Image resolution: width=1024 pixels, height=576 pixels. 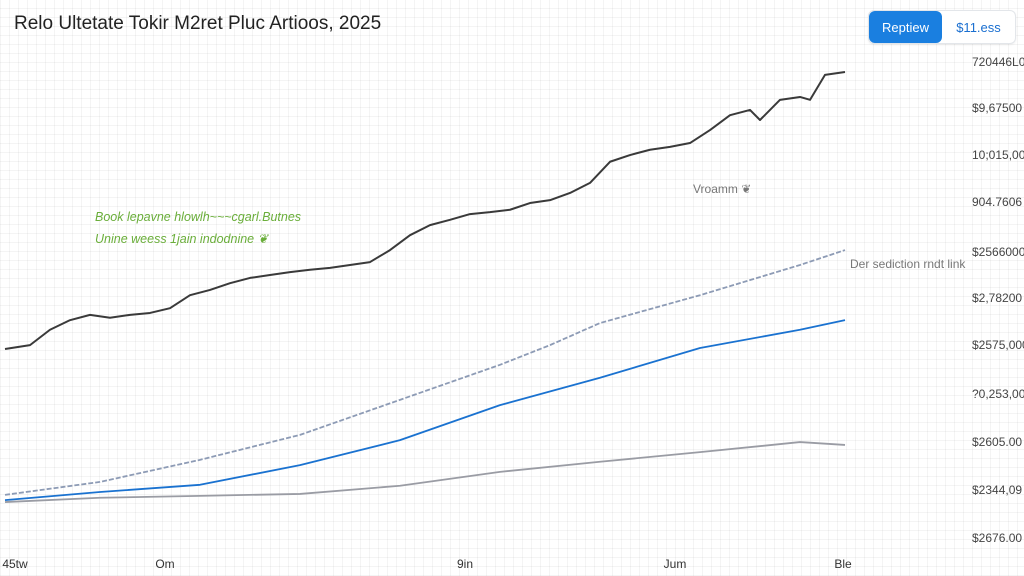 I want to click on y-tick-label: 904.7606, so click(x=997, y=202).